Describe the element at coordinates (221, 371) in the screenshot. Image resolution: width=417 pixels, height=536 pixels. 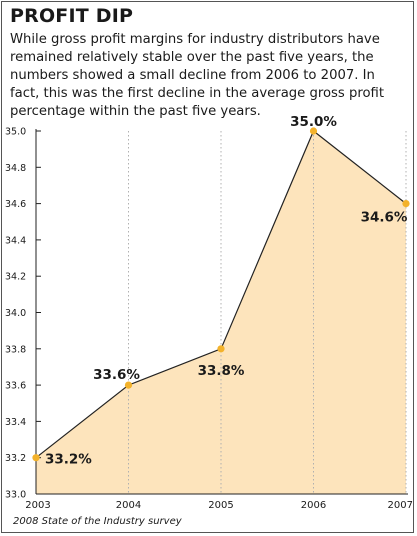
I see `data-label: 33.8%` at that location.